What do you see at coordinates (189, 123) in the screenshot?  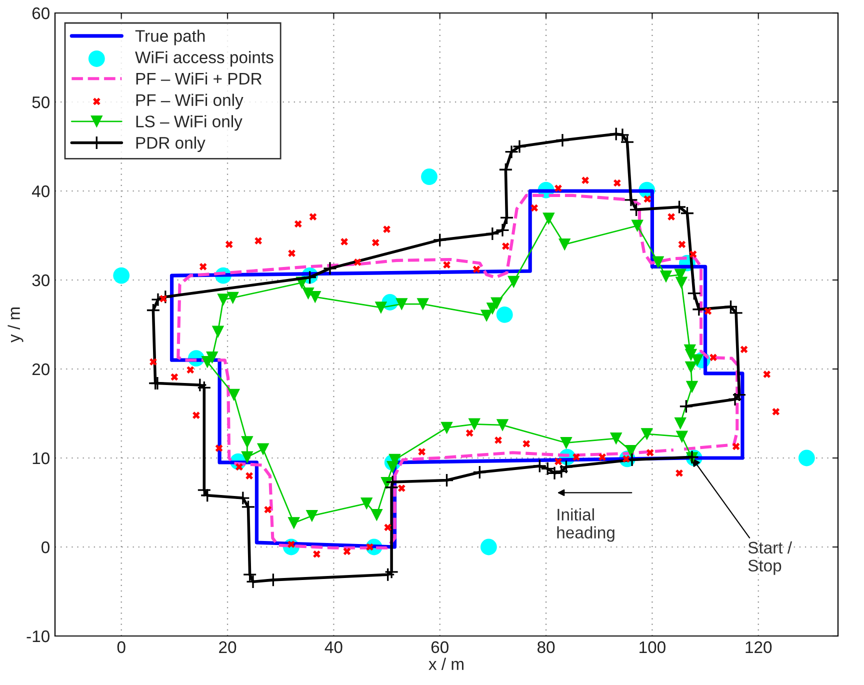 I see `legend-label: LS – WiFi only` at bounding box center [189, 123].